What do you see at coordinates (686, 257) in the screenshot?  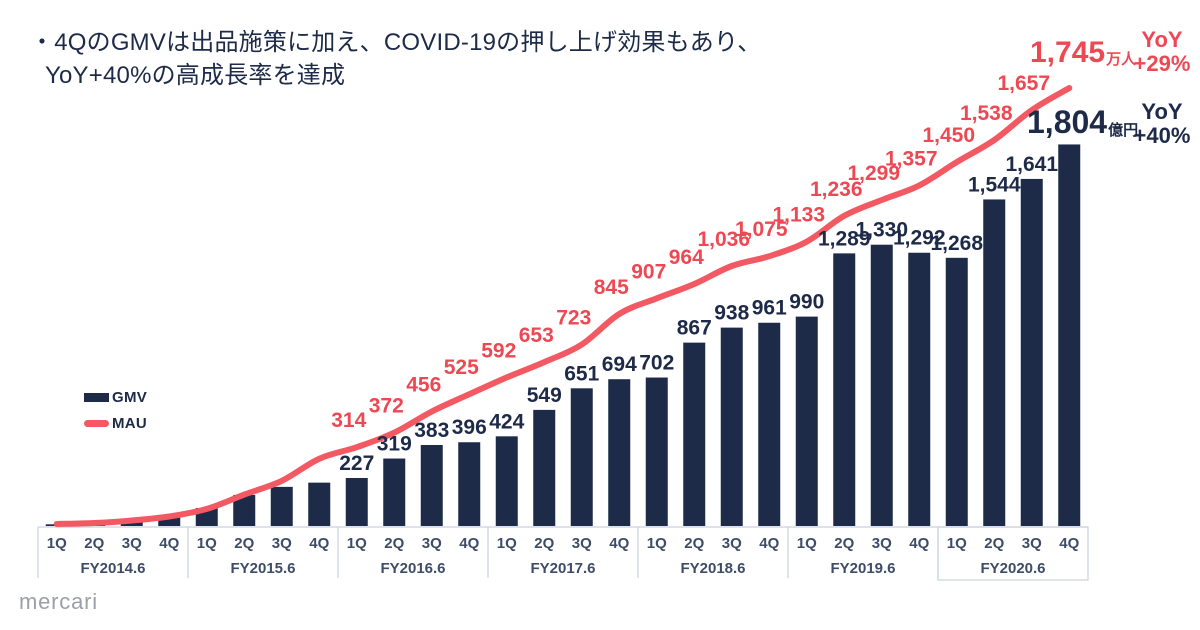 I see `mau-value-label: 964` at bounding box center [686, 257].